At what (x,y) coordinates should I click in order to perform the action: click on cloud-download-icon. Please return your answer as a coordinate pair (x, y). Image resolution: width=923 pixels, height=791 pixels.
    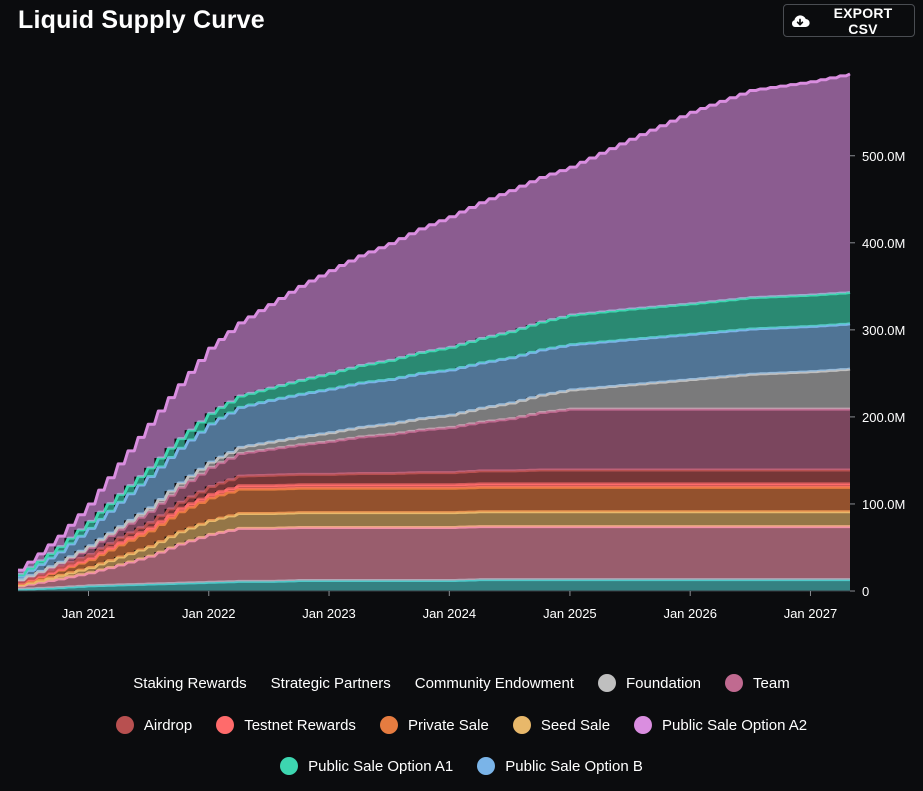
    Looking at the image, I should click on (800, 21).